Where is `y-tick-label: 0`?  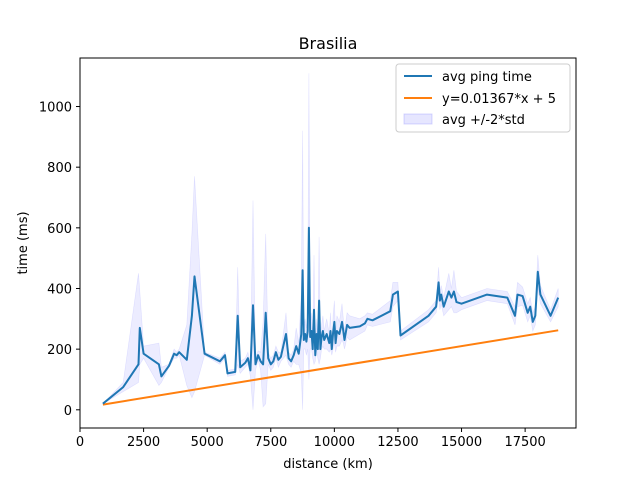 y-tick-label: 0 is located at coordinates (68, 411).